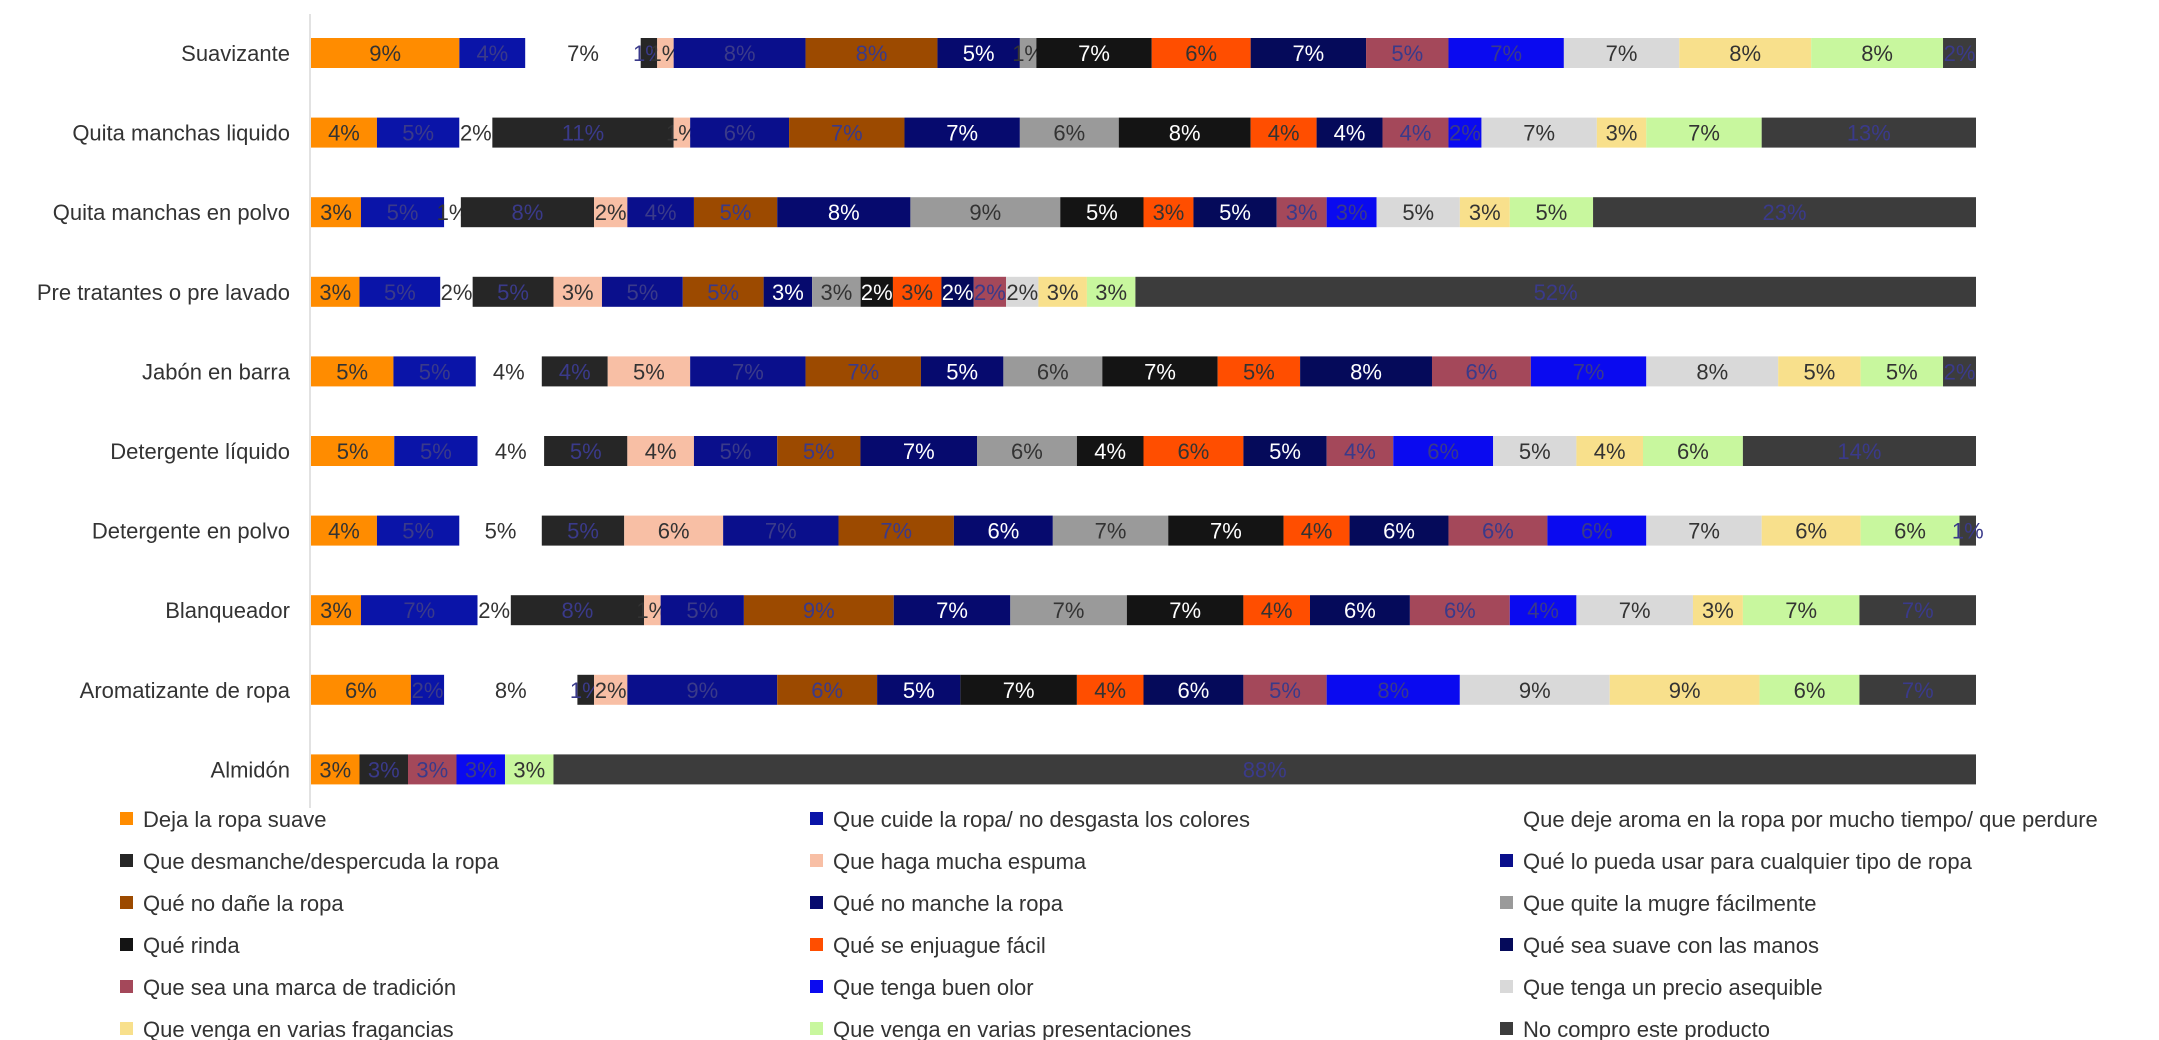 The width and height of the screenshot is (2159, 1040). I want to click on data-label-suavizante-que-tenga-buen-olor: 7%, so click(1506, 53).